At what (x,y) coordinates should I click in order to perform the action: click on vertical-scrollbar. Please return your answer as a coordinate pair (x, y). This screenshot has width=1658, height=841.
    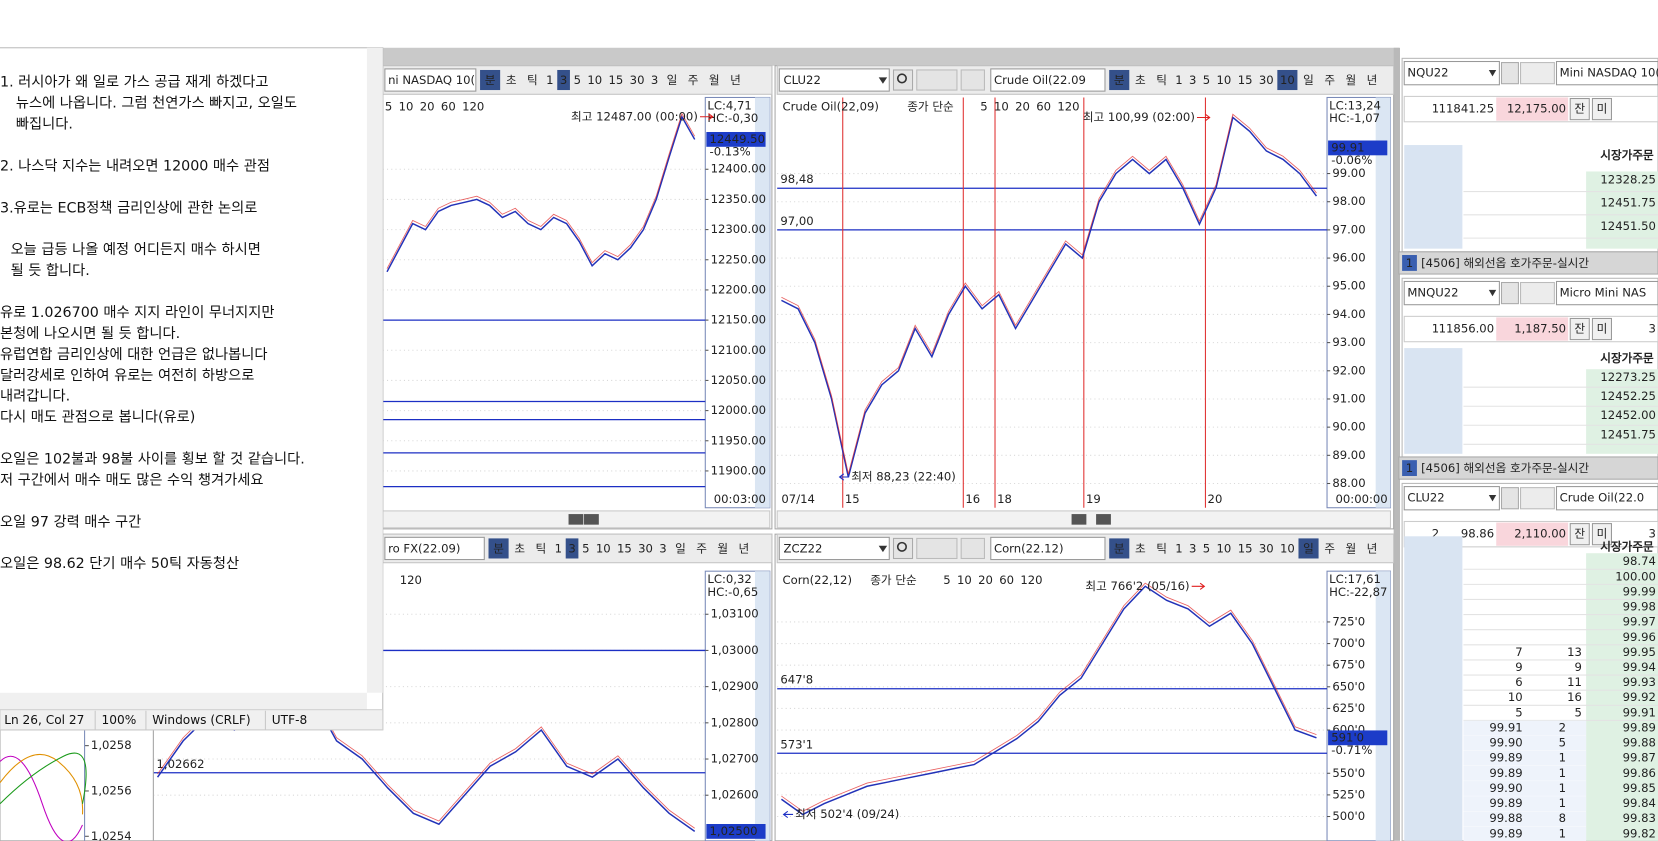
    Looking at the image, I should click on (374, 370).